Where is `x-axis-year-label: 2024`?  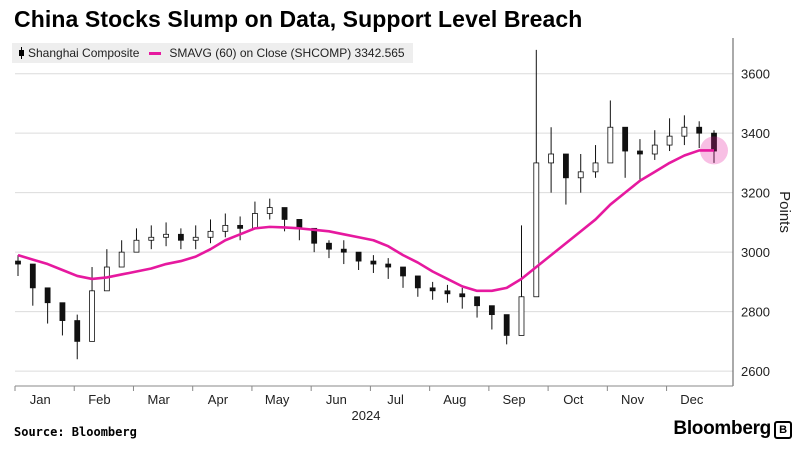 x-axis-year-label: 2024 is located at coordinates (366, 415).